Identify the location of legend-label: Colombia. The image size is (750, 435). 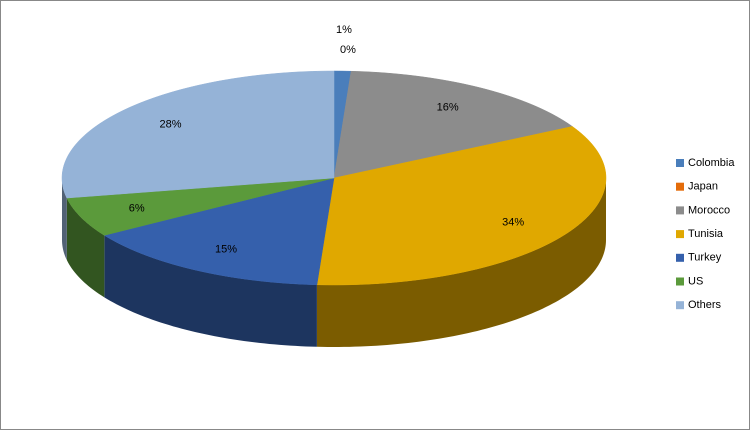
(711, 163).